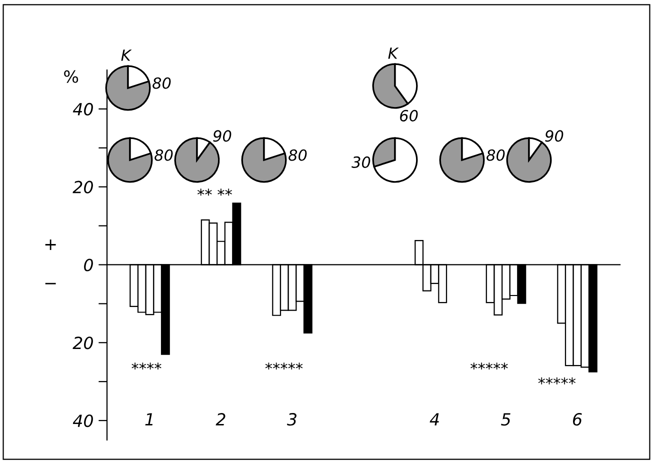 The width and height of the screenshot is (653, 464). Describe the element at coordinates (214, 192) in the screenshot. I see `annotation: ** **` at that location.